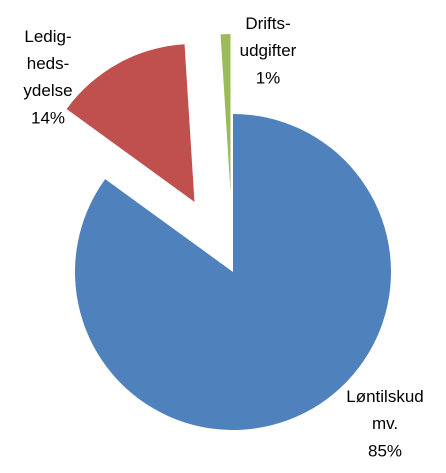 The width and height of the screenshot is (446, 473). I want to click on value-label: 1%, so click(268, 77).